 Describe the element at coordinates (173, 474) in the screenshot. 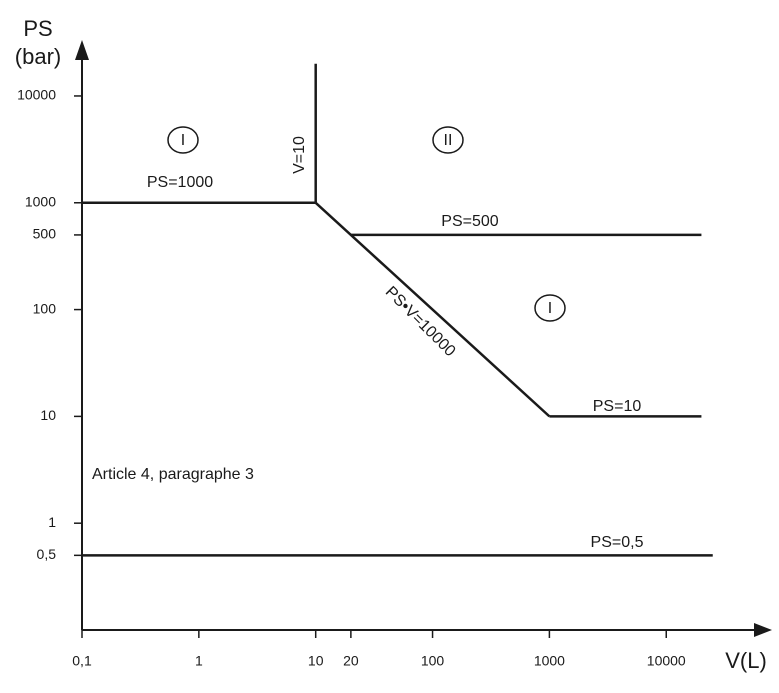

I see `annotation: Article 4, paragraphe 3` at that location.